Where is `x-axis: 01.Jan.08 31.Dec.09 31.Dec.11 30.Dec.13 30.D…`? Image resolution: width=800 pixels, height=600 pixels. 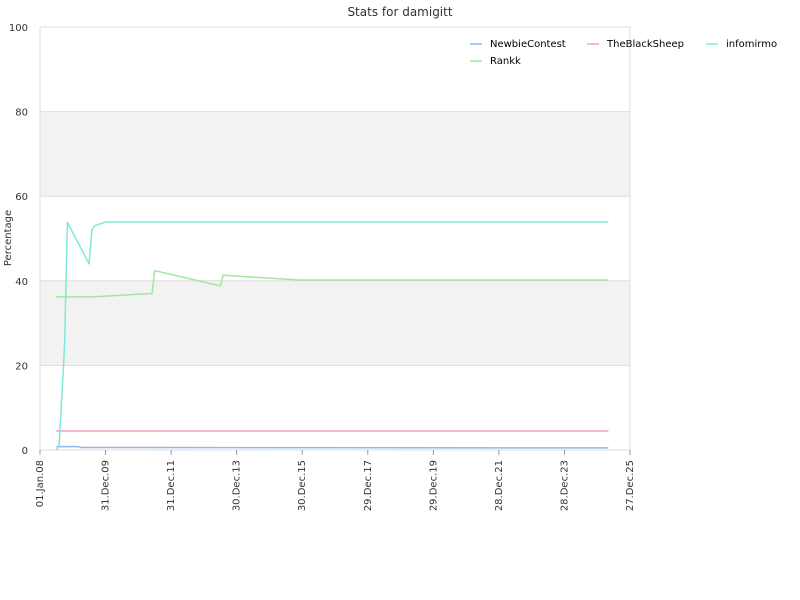
x-axis: 01.Jan.08 31.Dec.09 31.Dec.11 30.Dec.13 30.D… is located at coordinates (335, 480).